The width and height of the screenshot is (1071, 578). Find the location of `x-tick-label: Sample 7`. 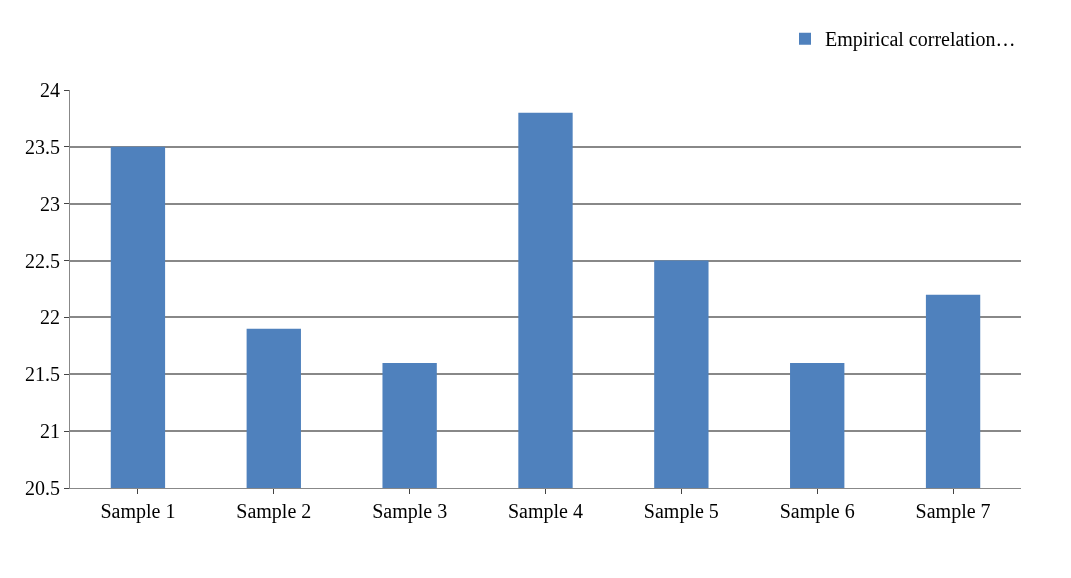

x-tick-label: Sample 7 is located at coordinates (953, 511).